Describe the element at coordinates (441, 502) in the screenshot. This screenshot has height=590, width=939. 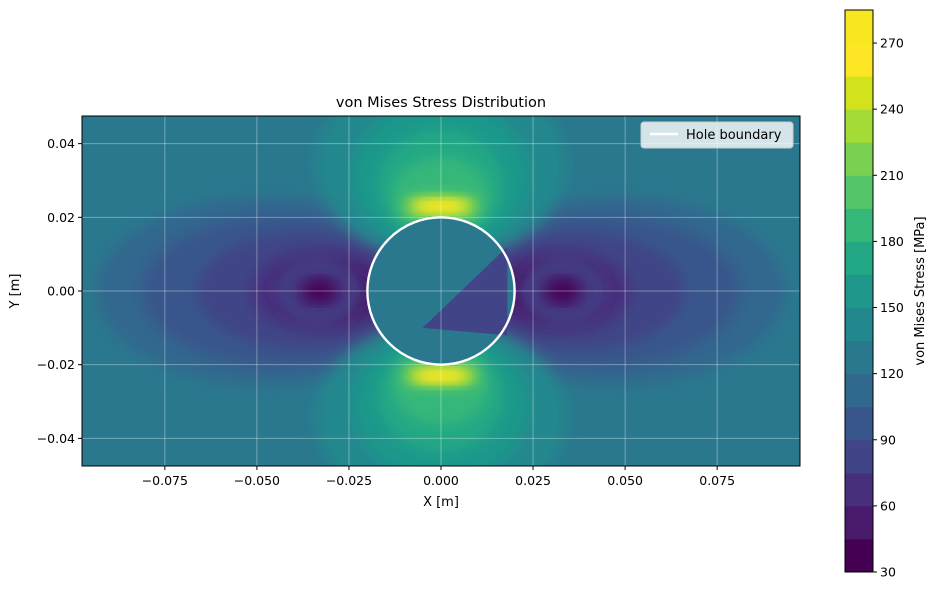
I see `x-axis-label: X [m]` at that location.